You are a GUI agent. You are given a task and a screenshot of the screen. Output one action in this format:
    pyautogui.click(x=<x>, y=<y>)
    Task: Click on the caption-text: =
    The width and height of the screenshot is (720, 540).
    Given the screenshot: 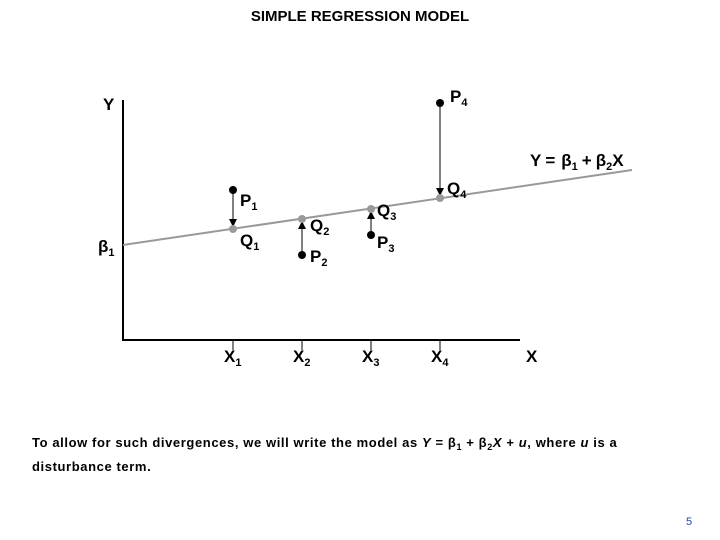 What is the action you would take?
    pyautogui.click(x=439, y=442)
    